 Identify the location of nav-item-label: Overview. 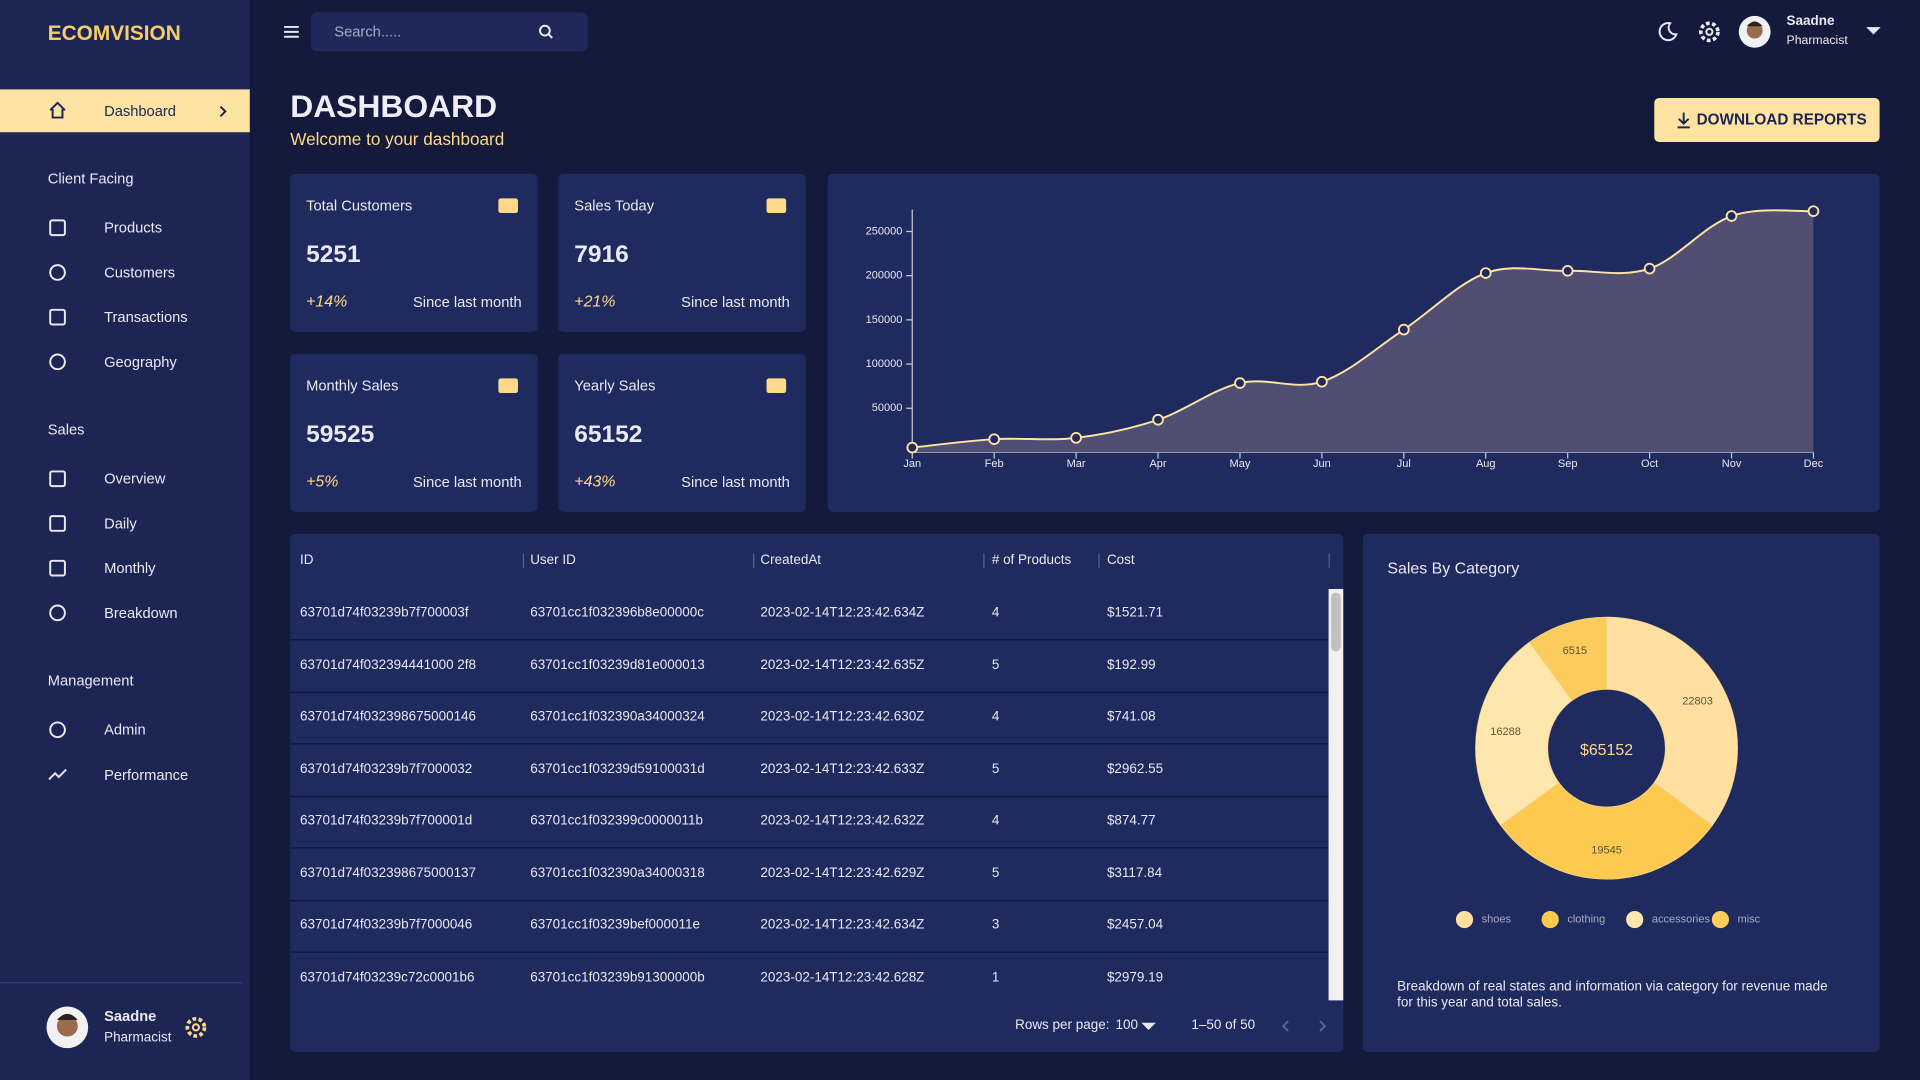
(135, 478).